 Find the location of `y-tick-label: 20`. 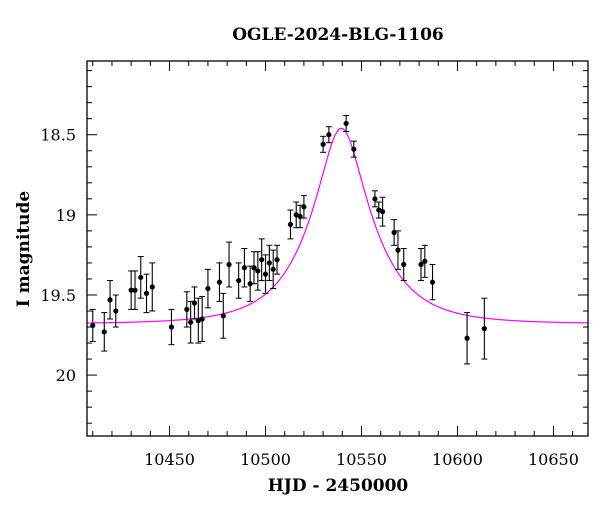

y-tick-label: 20 is located at coordinates (66, 375).